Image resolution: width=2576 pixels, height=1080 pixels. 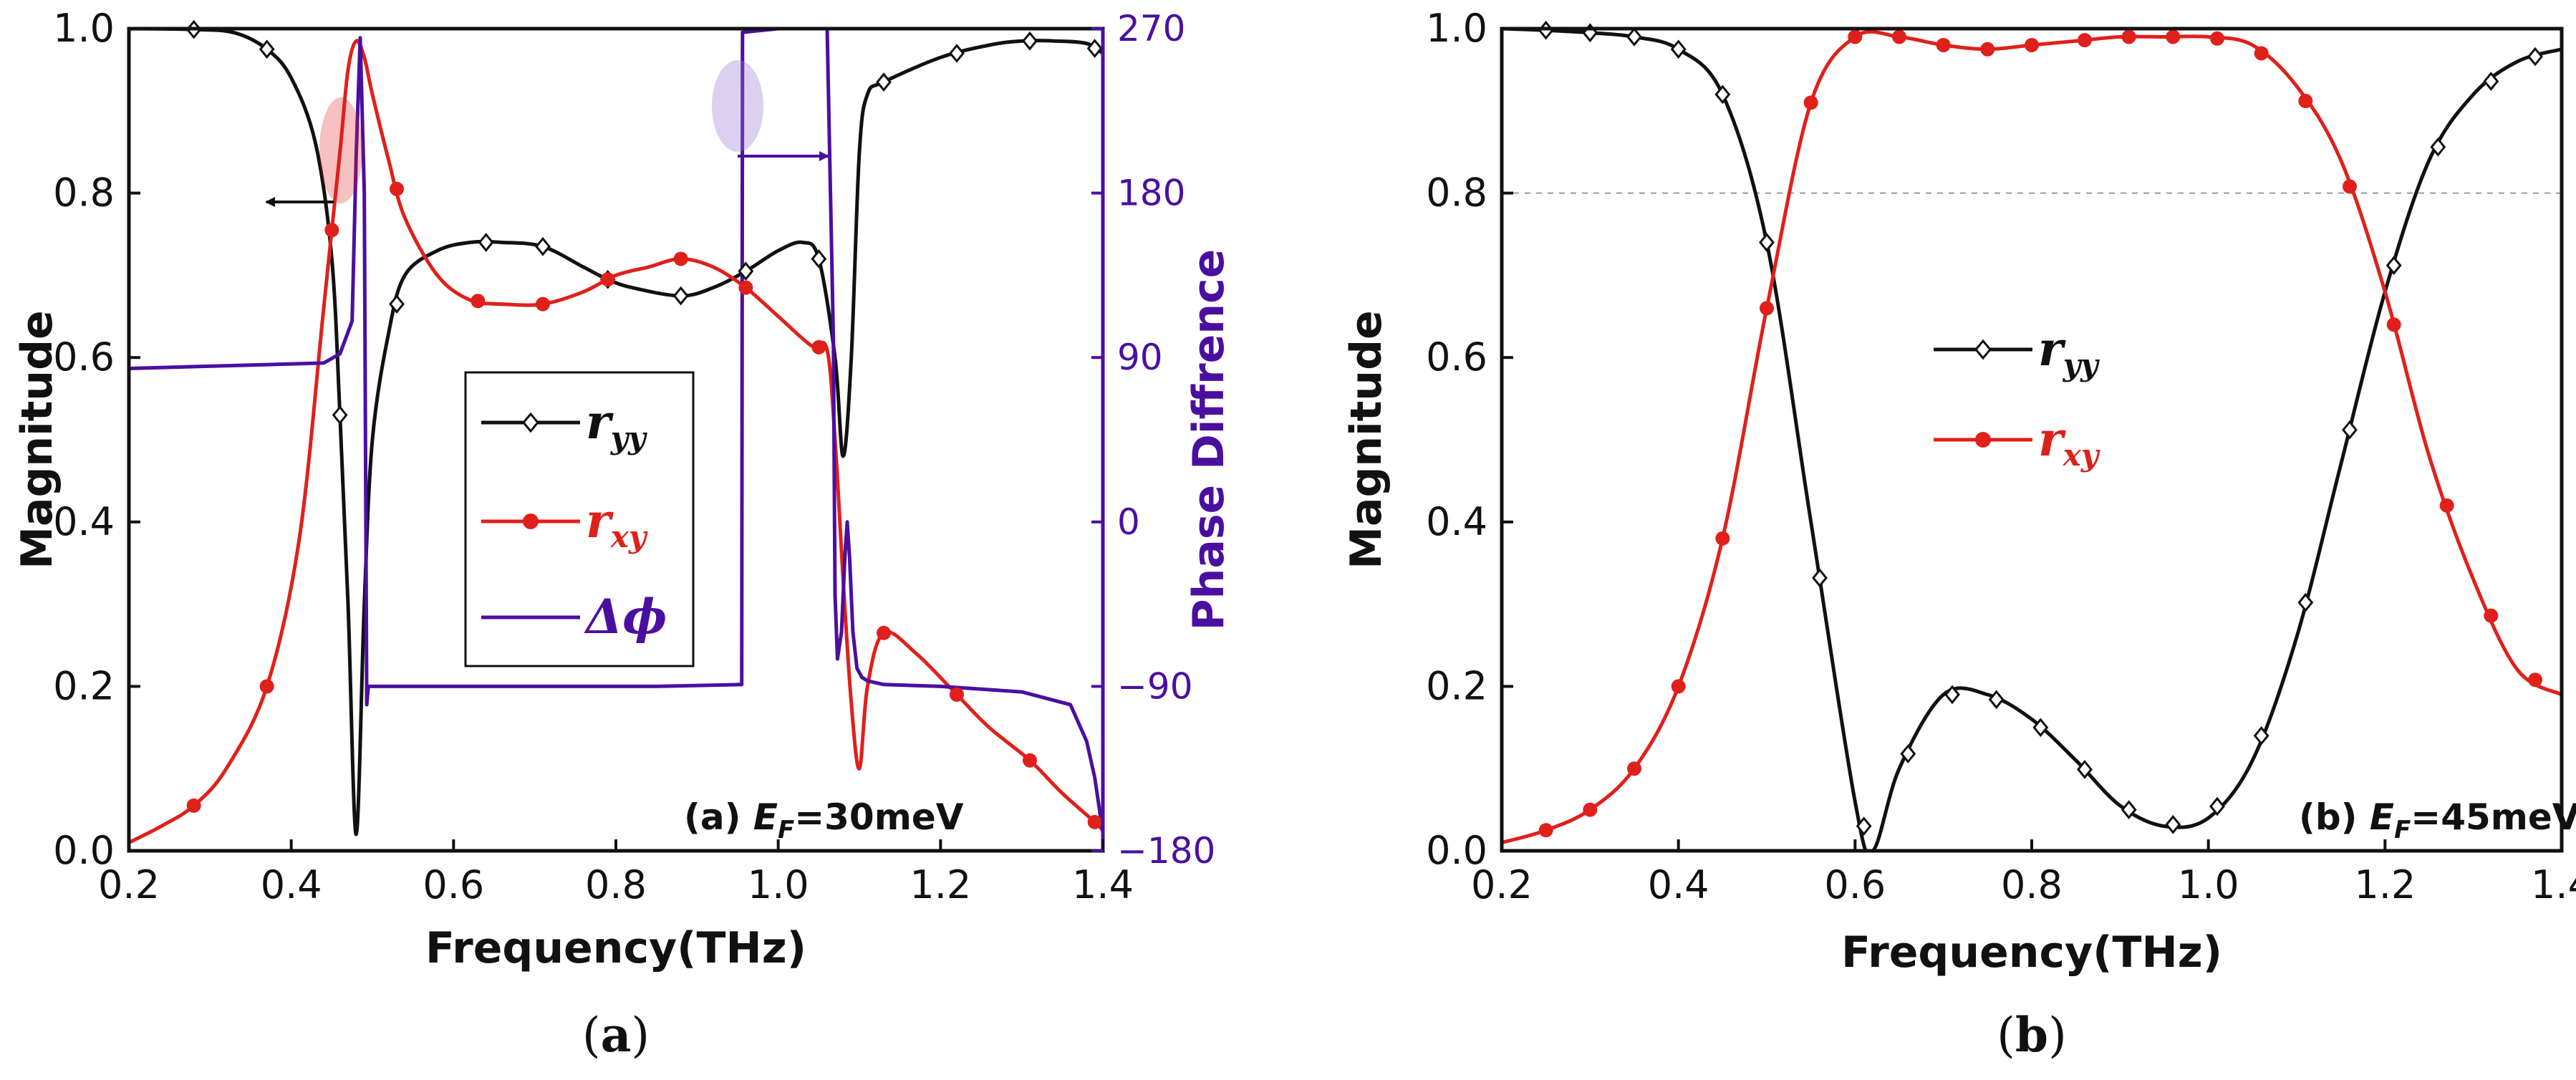 What do you see at coordinates (2017, 442) in the screenshot?
I see `panel-b-legend-item-rxy: rxy` at bounding box center [2017, 442].